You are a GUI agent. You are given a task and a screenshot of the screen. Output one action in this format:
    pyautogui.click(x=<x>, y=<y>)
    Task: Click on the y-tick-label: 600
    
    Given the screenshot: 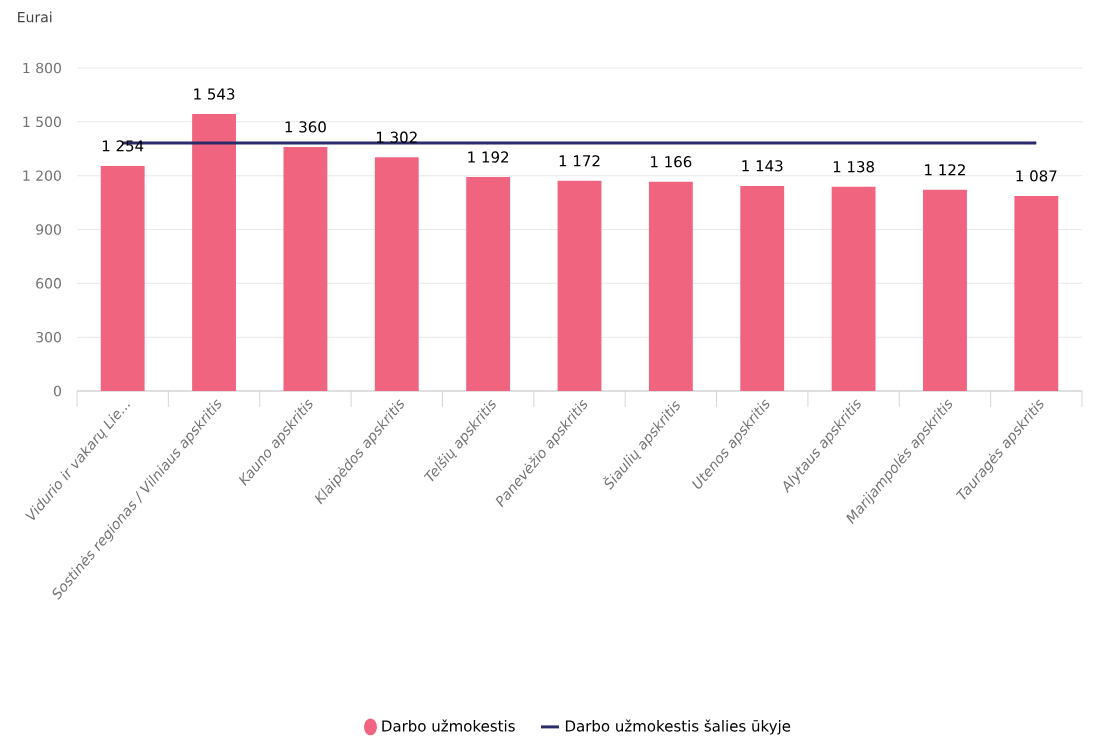 What is the action you would take?
    pyautogui.click(x=48, y=283)
    